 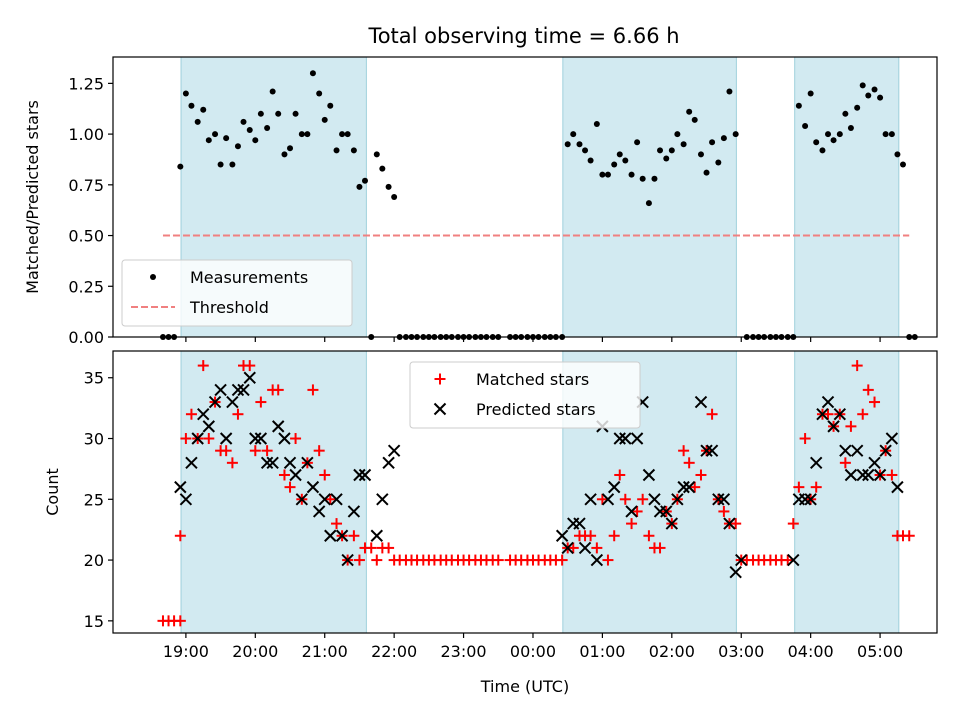 What do you see at coordinates (237, 293) in the screenshot?
I see `ratio-legend: Measurements Threshold` at bounding box center [237, 293].